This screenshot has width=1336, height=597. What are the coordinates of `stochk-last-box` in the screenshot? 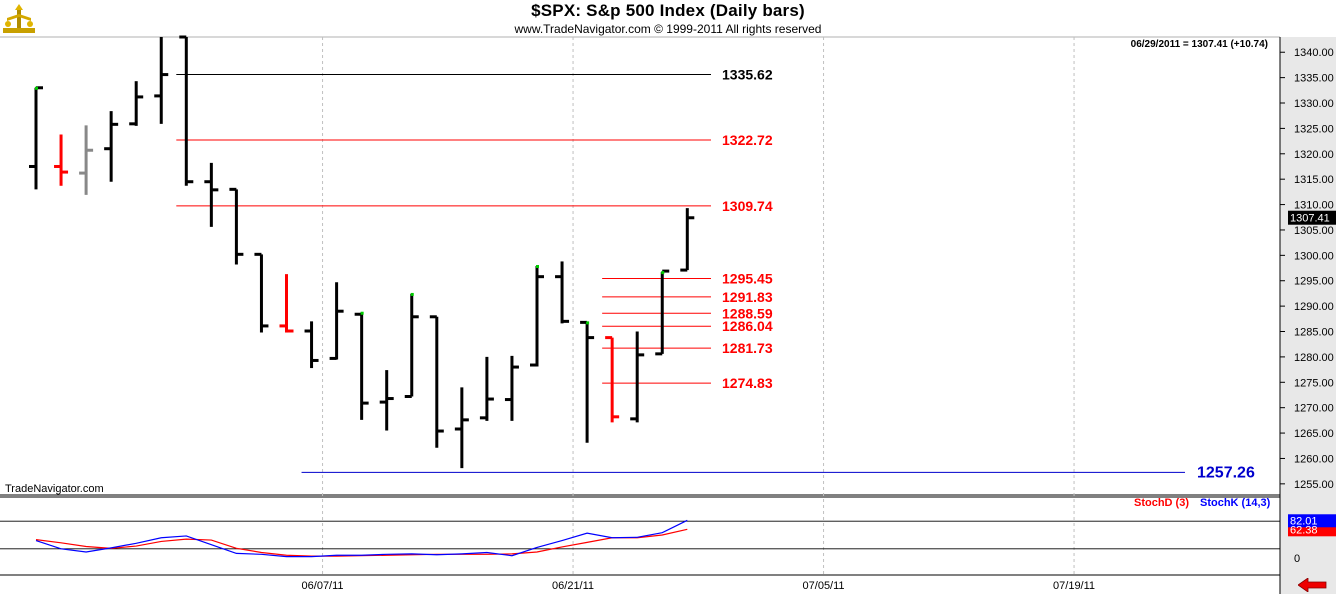 It's located at (1312, 521).